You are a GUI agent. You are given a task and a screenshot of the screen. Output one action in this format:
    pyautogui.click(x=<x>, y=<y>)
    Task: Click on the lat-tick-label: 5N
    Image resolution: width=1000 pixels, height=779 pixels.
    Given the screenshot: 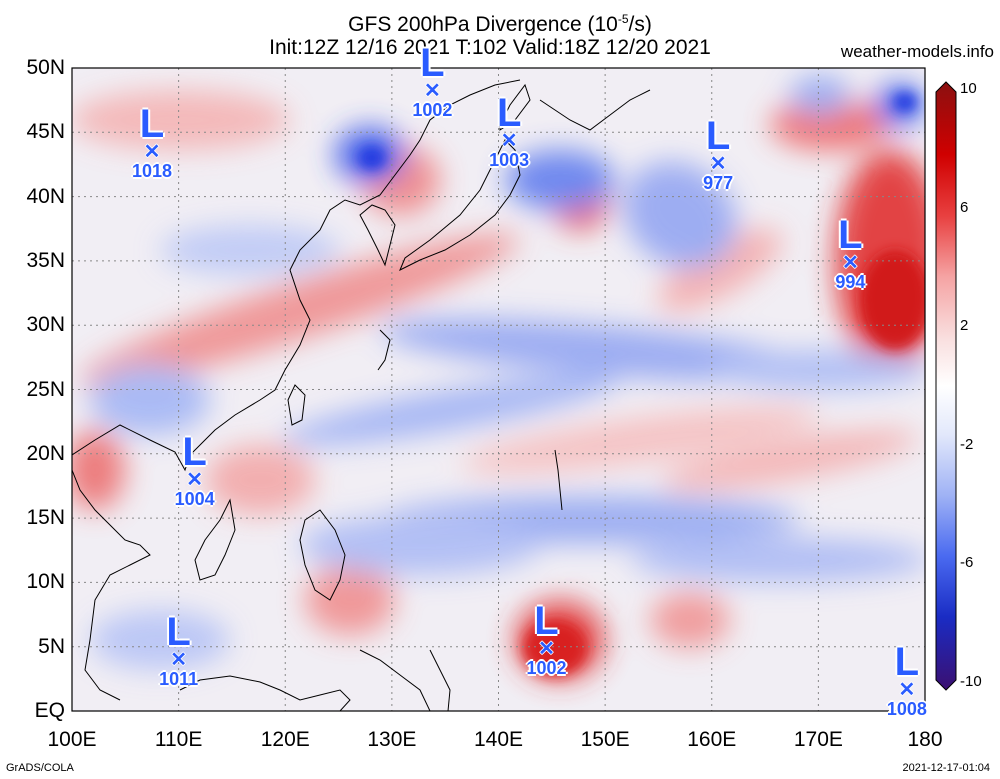 What is the action you would take?
    pyautogui.click(x=51, y=646)
    